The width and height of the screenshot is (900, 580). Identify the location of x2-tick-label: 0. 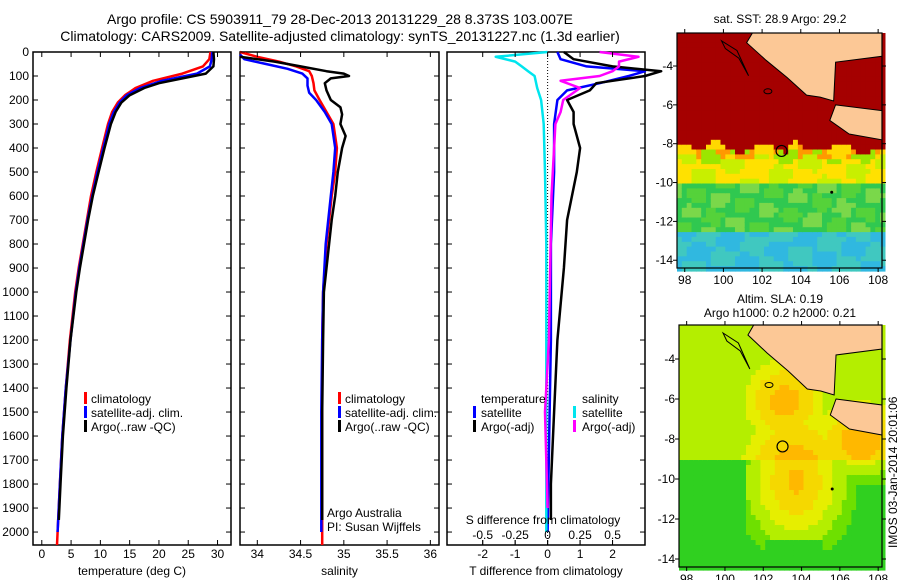
(547, 535).